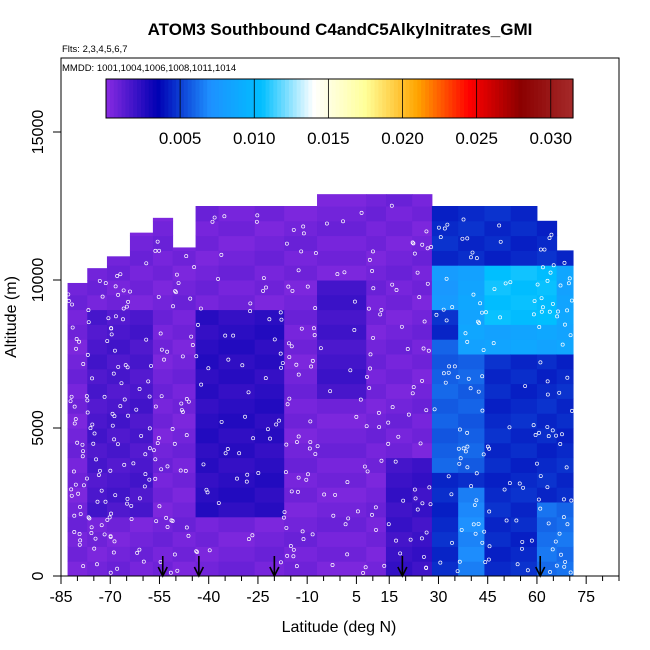 Image resolution: width=650 pixels, height=650 pixels. I want to click on x-tick-label: 60, so click(537, 597).